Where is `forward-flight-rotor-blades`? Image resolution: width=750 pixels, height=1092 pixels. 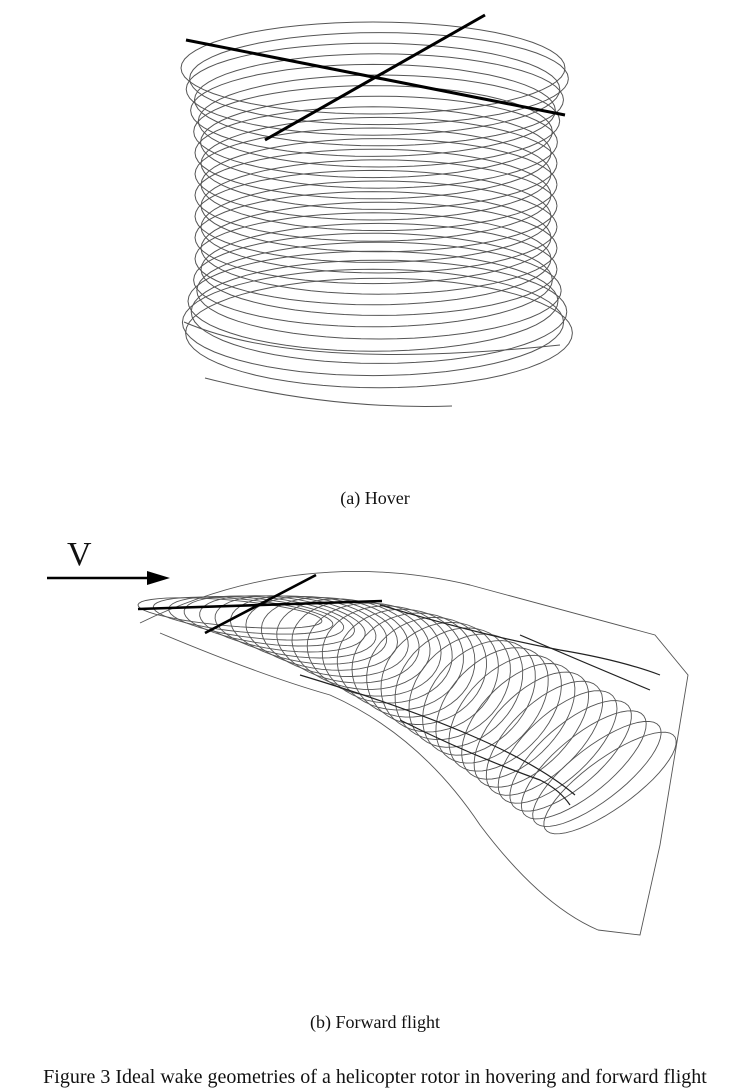
forward-flight-rotor-blades is located at coordinates (260, 604).